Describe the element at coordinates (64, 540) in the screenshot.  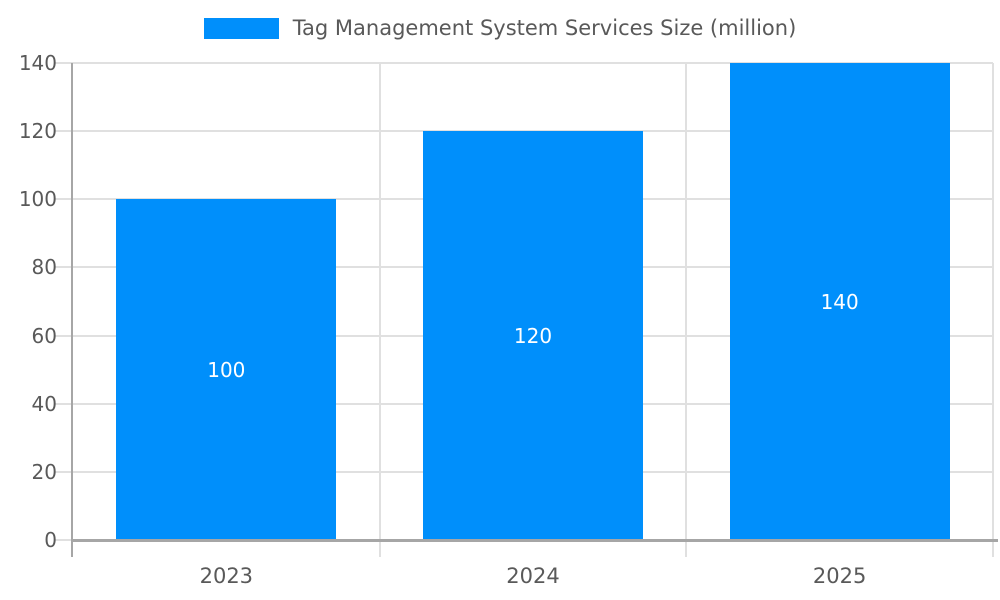
I see `y-axis-tick` at that location.